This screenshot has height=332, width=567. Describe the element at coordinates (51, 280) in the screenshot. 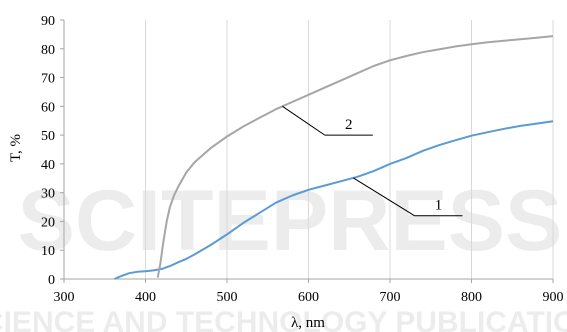

I see `y-tick-label-0: 0` at that location.